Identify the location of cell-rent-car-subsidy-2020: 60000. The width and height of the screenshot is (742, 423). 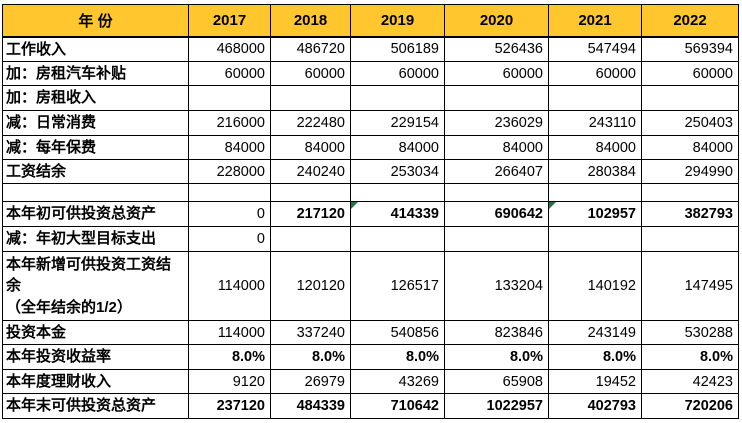
(496, 73).